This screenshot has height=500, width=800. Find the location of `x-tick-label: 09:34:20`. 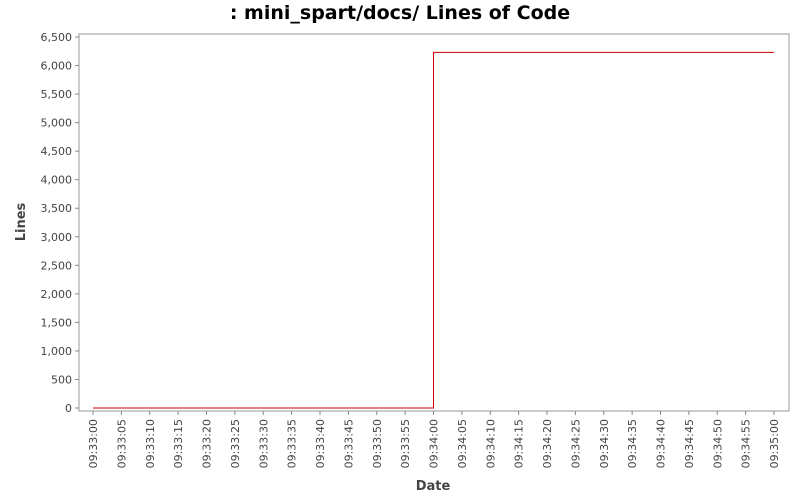

x-tick-label: 09:34:20 is located at coordinates (547, 443).